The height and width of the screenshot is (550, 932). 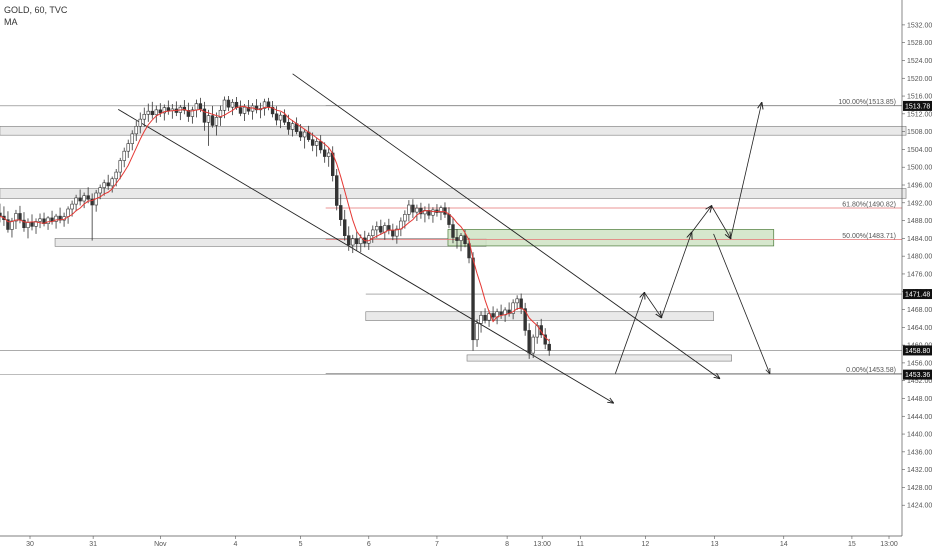 What do you see at coordinates (160, 544) in the screenshot?
I see `x-tick-label: Nov` at bounding box center [160, 544].